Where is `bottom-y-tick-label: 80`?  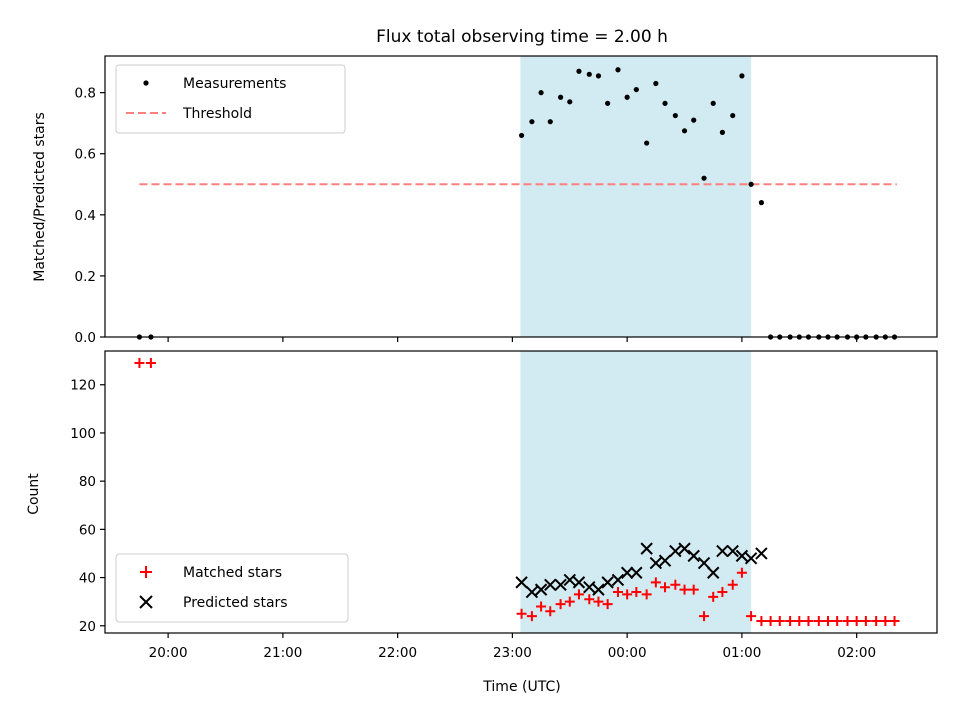 bottom-y-tick-label: 80 is located at coordinates (87, 482).